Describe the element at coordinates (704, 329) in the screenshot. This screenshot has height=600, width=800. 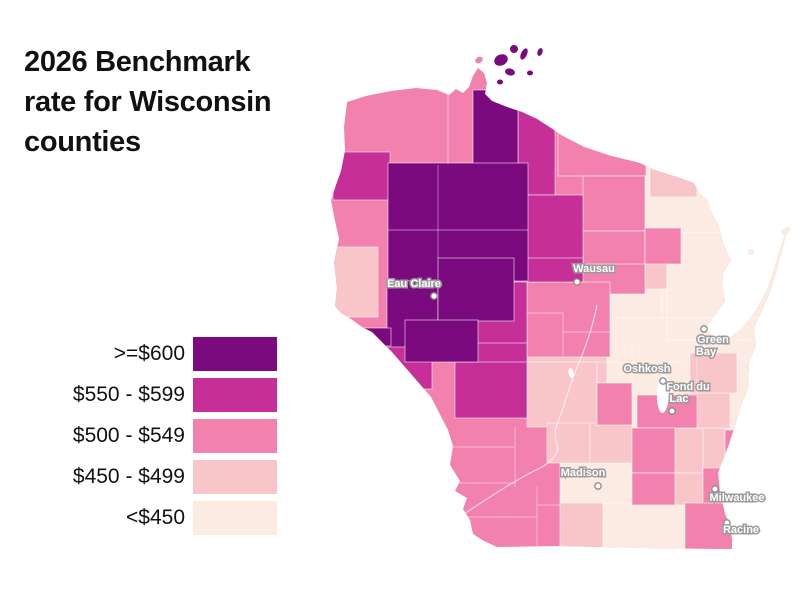
I see `city-dot-green-bay` at that location.